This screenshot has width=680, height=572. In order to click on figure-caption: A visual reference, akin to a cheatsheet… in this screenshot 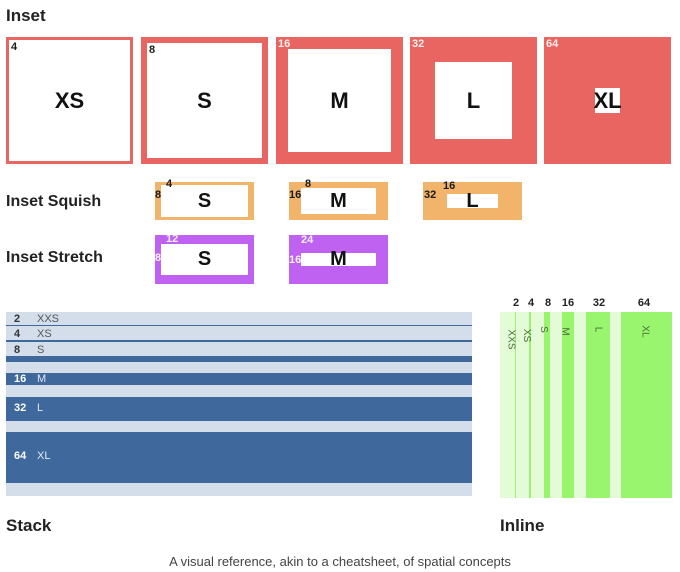, I will do `click(340, 561)`.